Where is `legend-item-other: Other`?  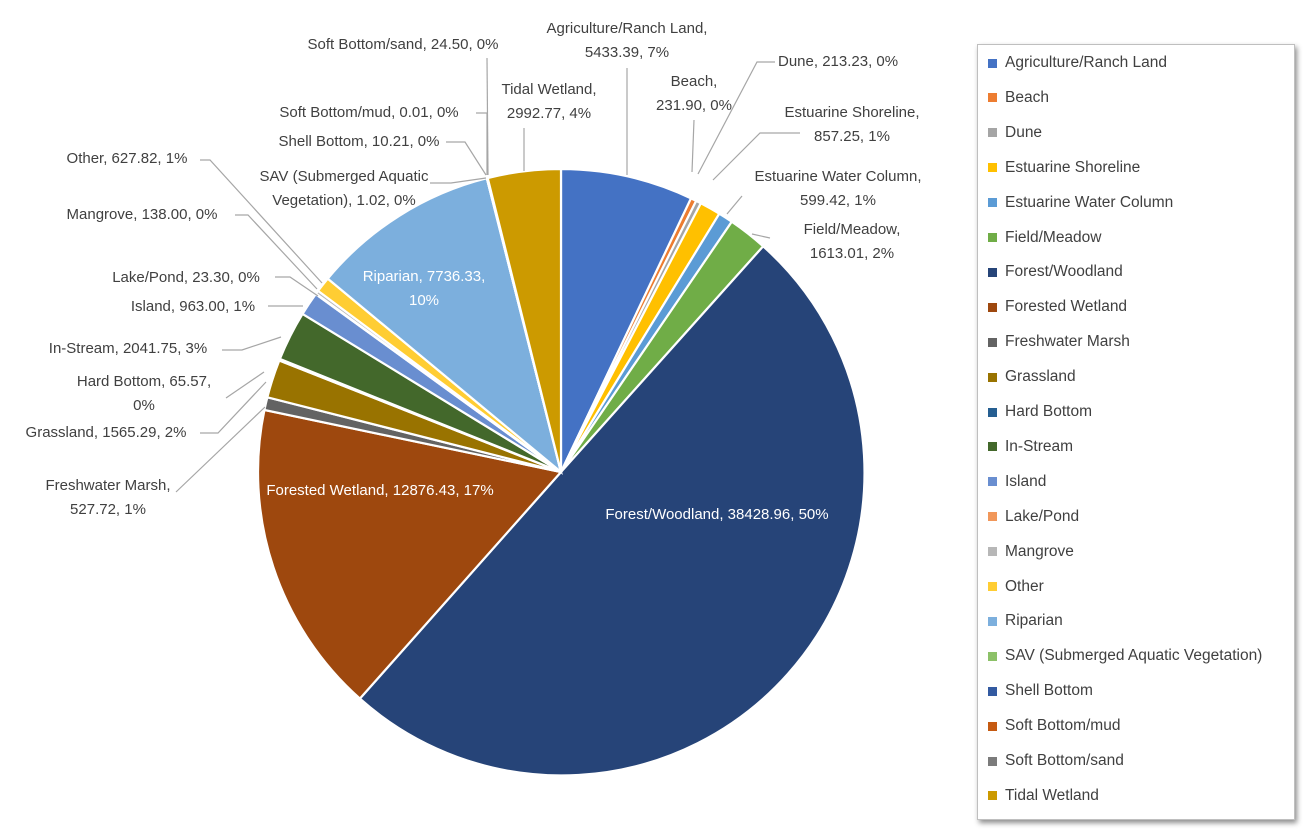 legend-item-other: Other is located at coordinates (1016, 587).